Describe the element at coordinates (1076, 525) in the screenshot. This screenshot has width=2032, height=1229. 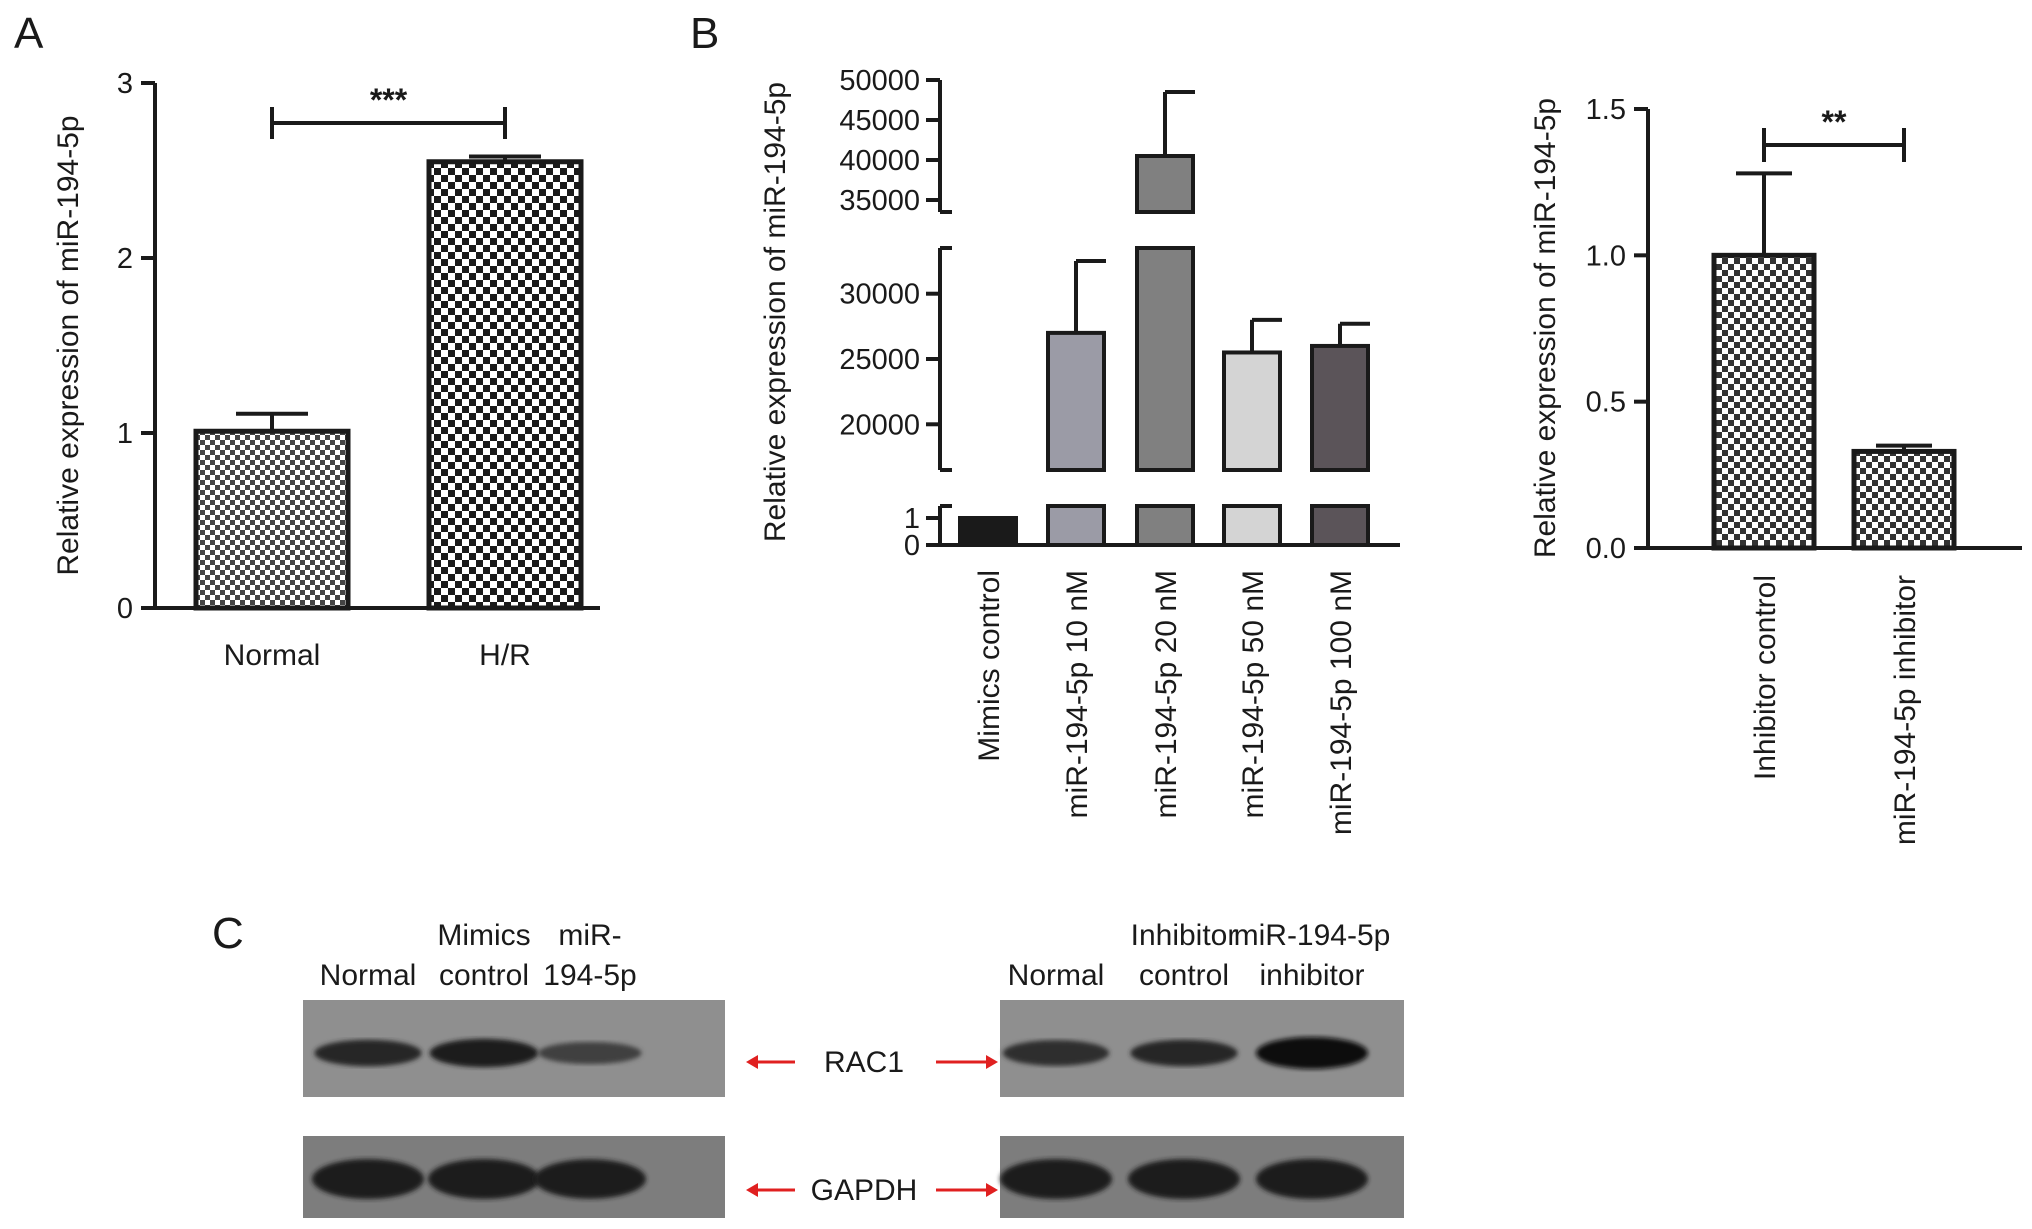
I see `bar-mir-194-5p-10-nm-lower` at that location.